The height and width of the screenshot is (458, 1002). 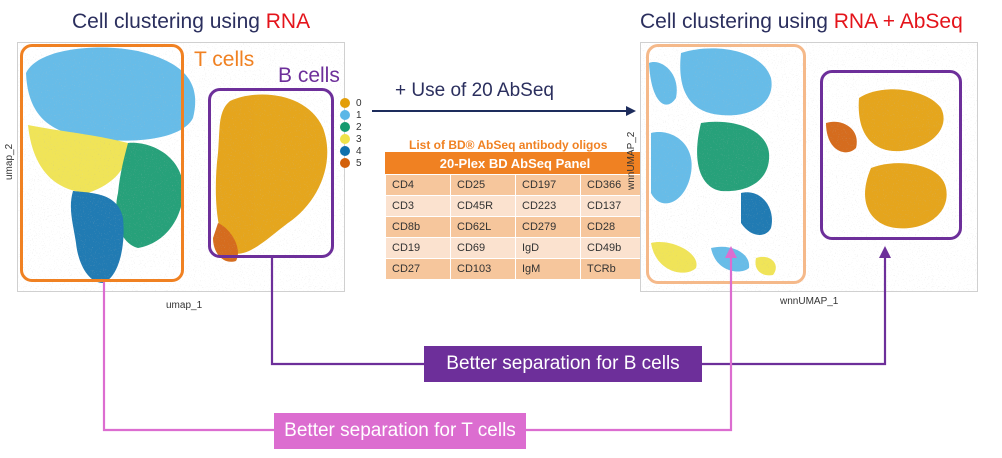 I want to click on table-row: CD3 CD45R CD223 CD137, so click(x=515, y=206).